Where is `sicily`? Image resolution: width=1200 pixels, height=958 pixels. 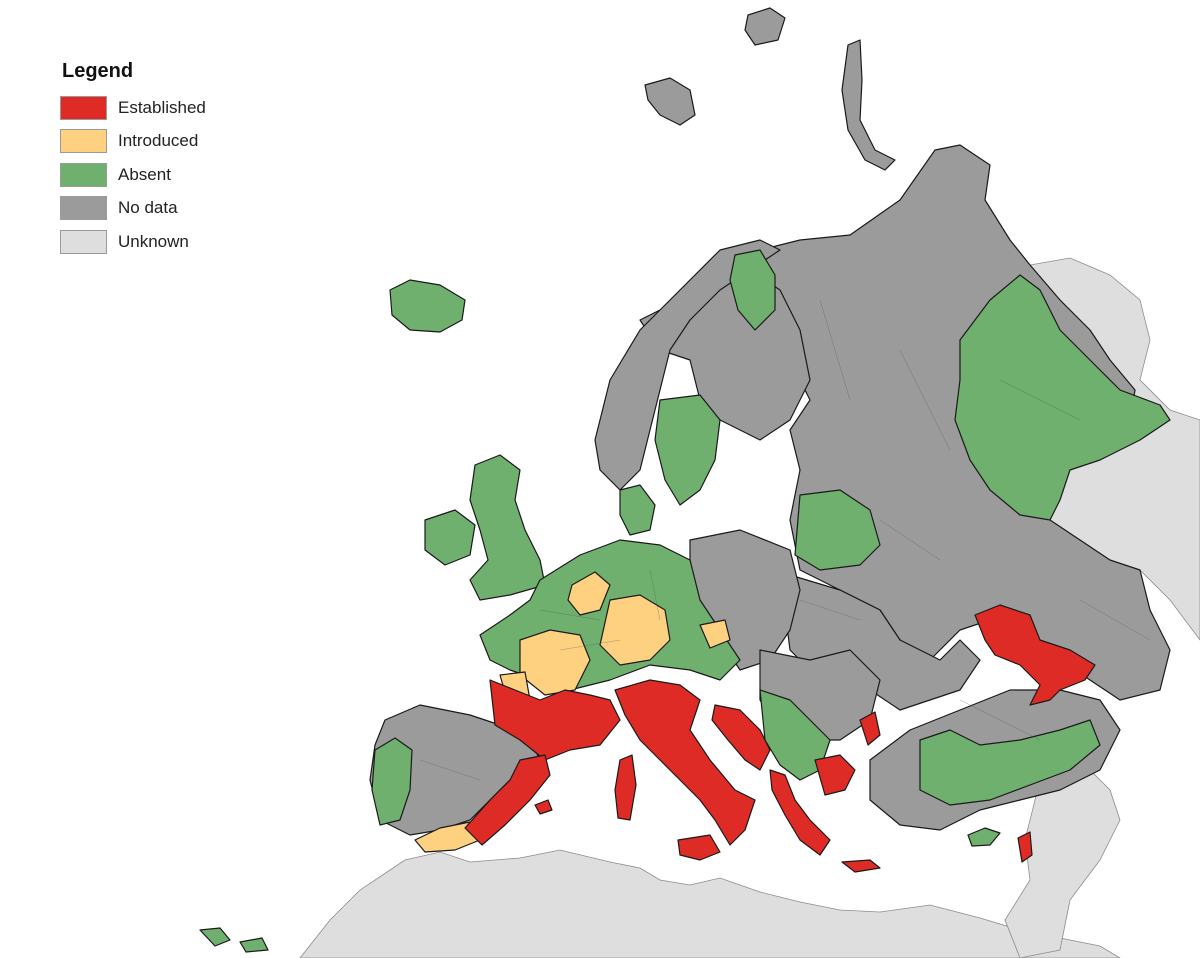 sicily is located at coordinates (699, 847).